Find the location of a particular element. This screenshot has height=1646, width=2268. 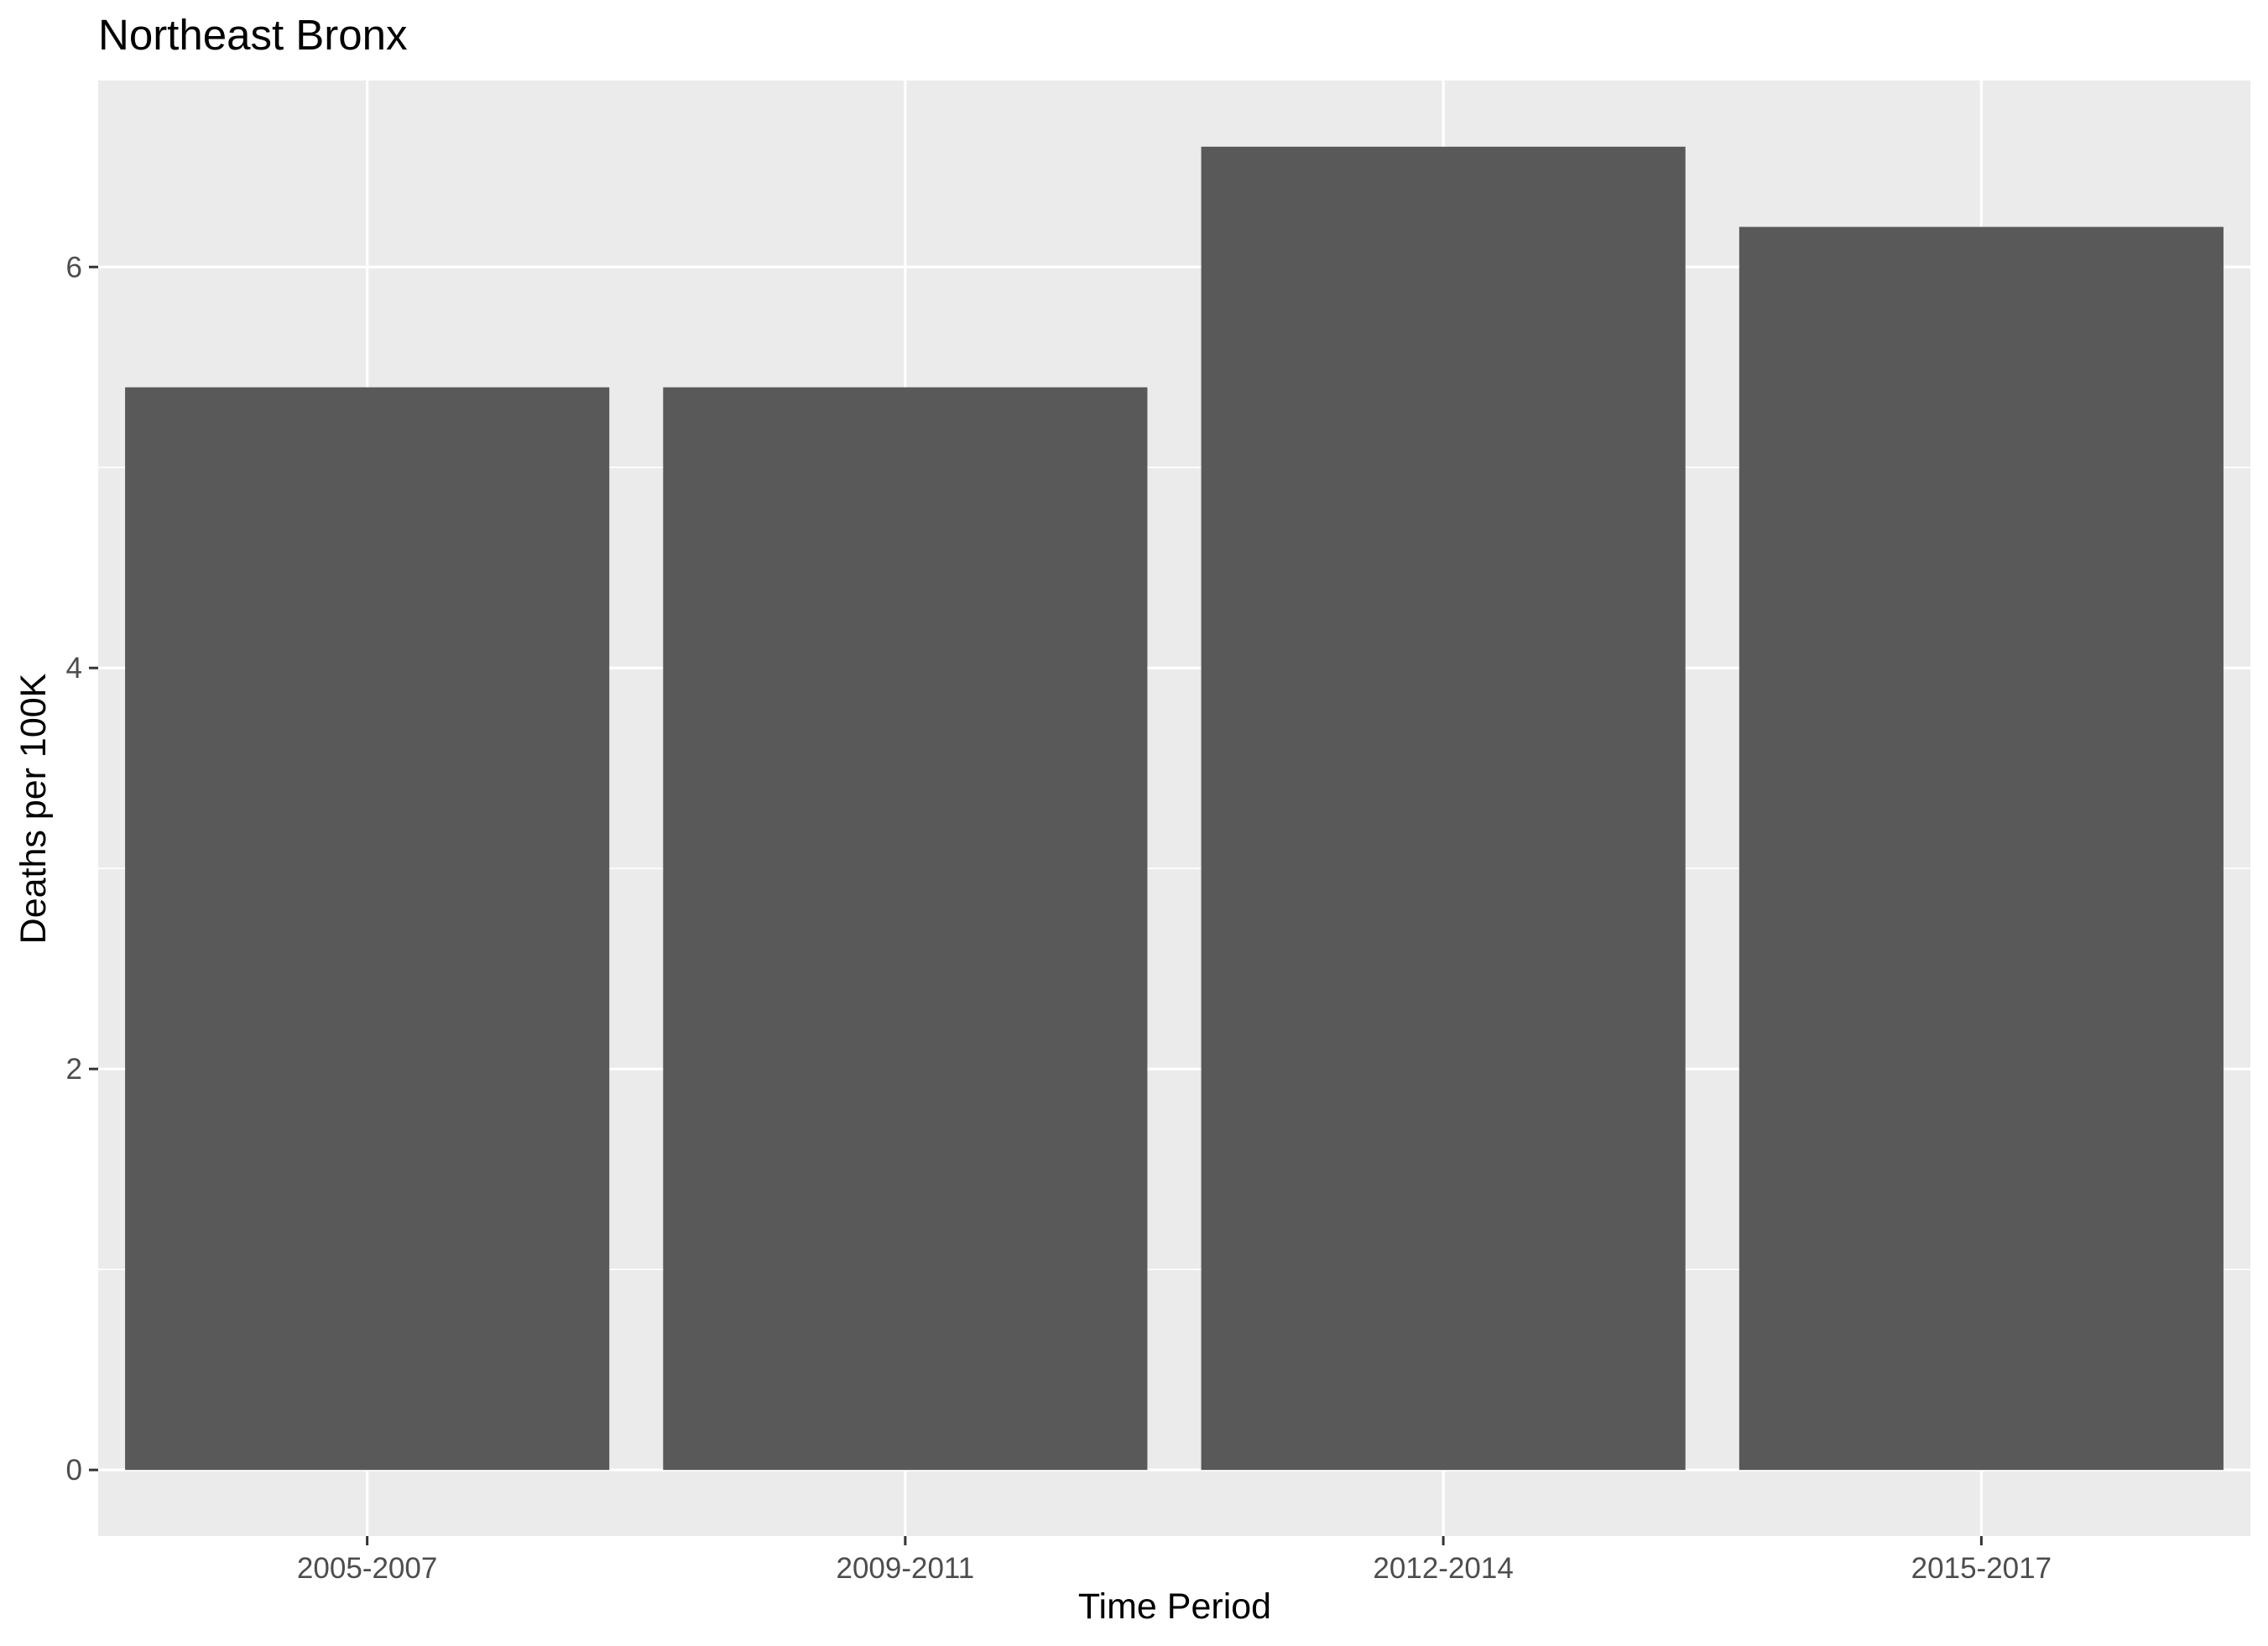

x-tick-label: 2015-2017 is located at coordinates (1982, 1569).